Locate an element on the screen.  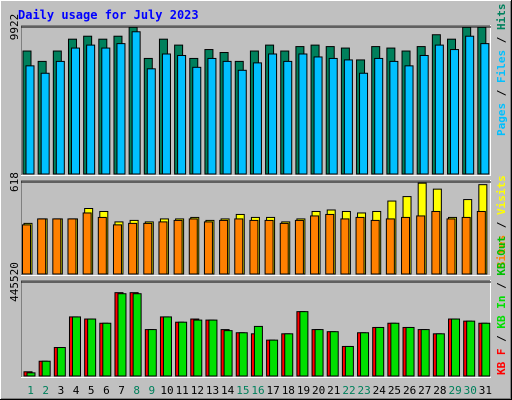
legend-item-files: Files is located at coordinates (501, 66).